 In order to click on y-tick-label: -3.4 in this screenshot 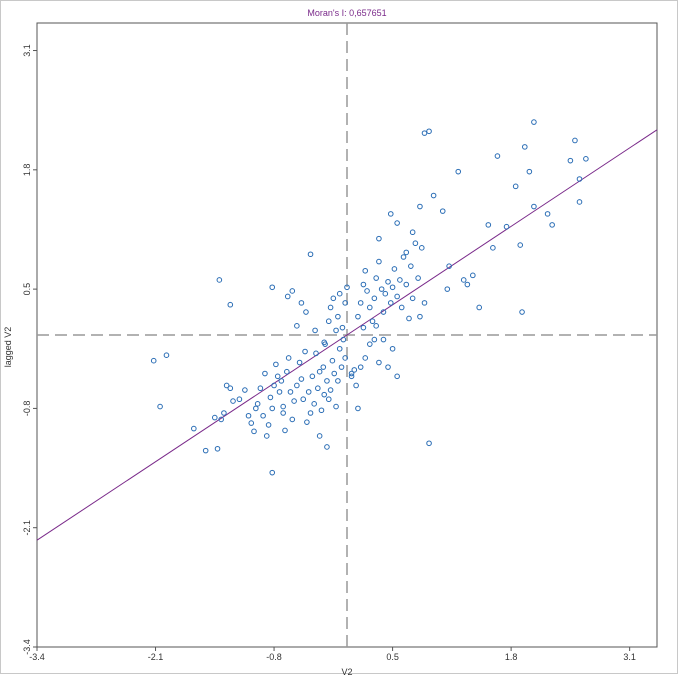, I will do `click(27, 647)`.